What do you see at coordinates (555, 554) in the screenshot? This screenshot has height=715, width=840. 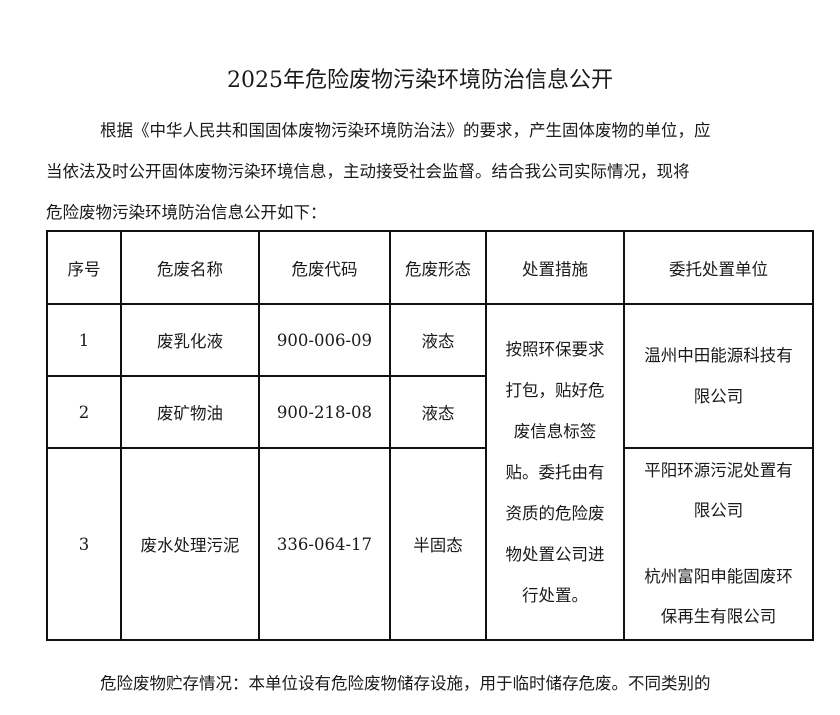 I see `measure-line: 物处置公司进` at bounding box center [555, 554].